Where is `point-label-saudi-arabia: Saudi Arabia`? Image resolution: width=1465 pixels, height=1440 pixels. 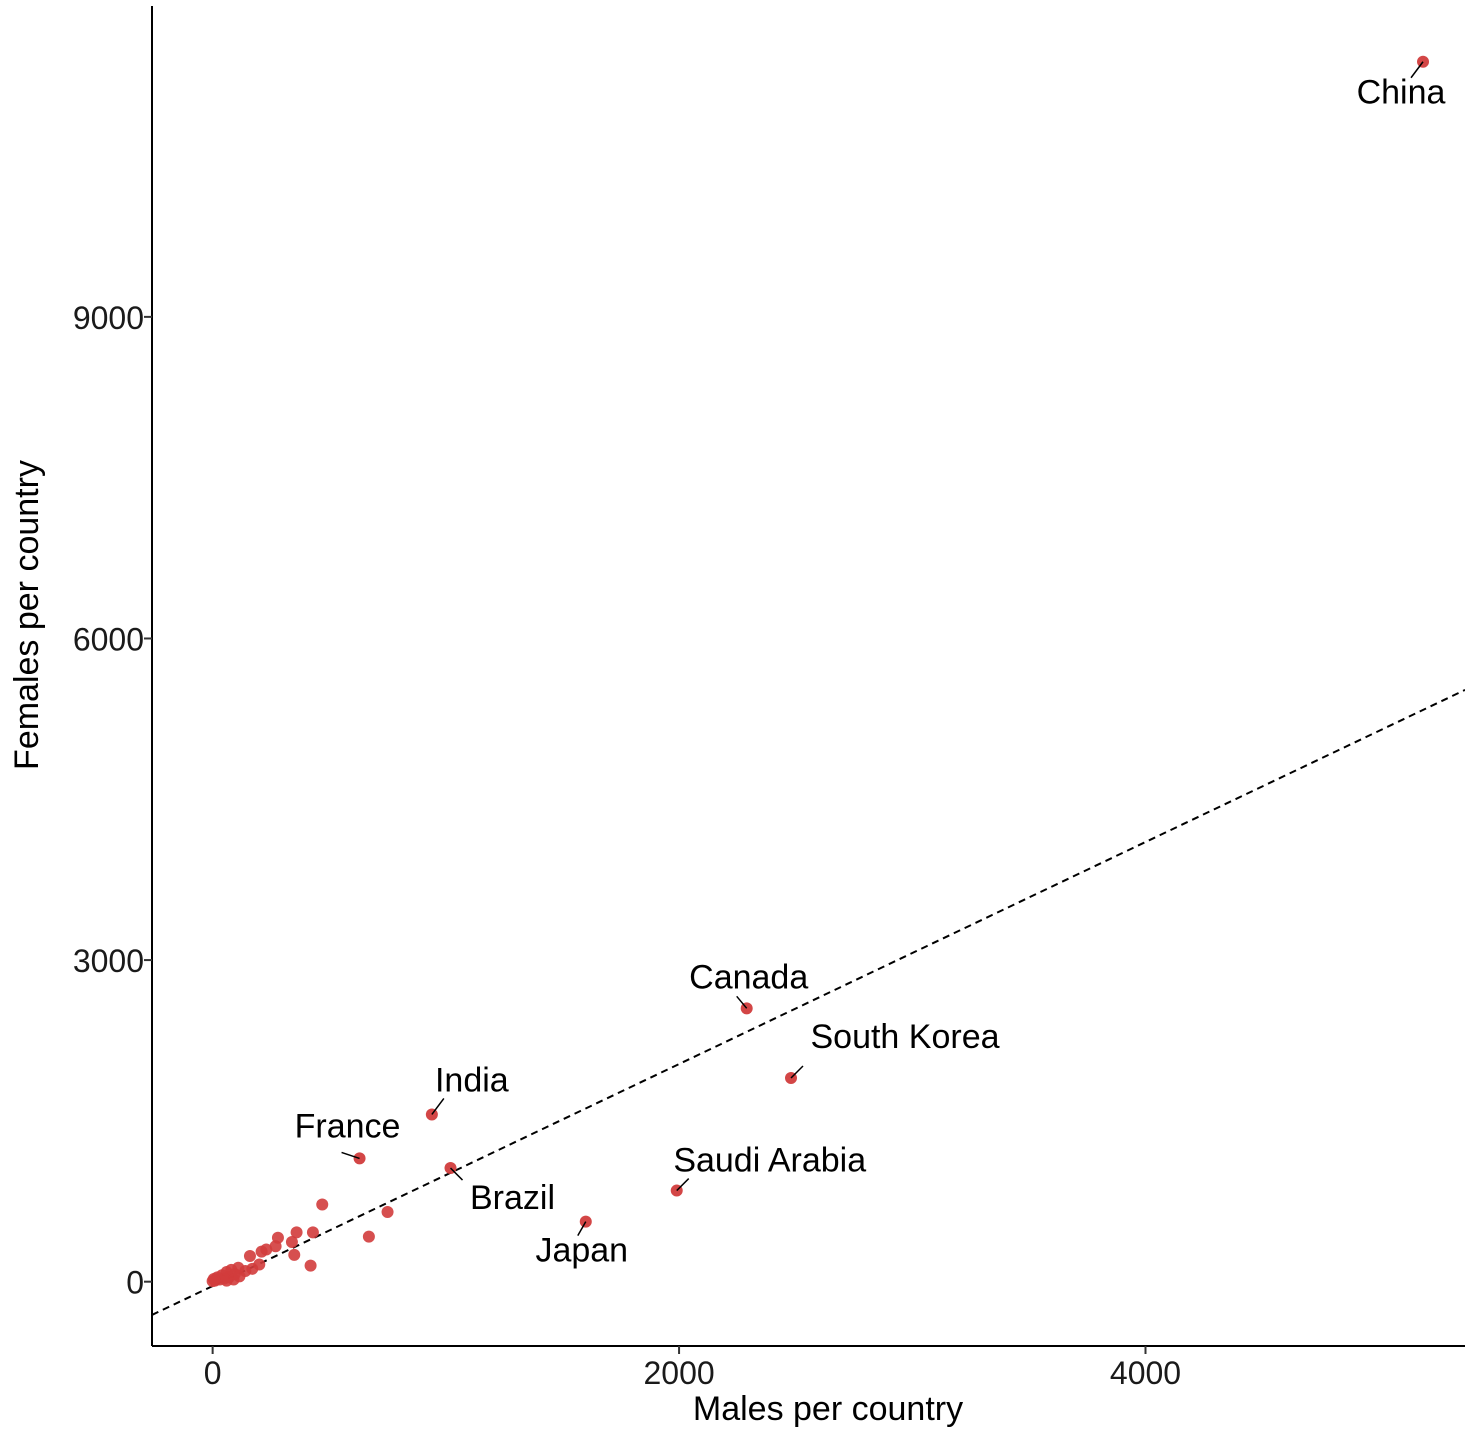
point-label-saudi-arabia: Saudi Arabia is located at coordinates (769, 1161).